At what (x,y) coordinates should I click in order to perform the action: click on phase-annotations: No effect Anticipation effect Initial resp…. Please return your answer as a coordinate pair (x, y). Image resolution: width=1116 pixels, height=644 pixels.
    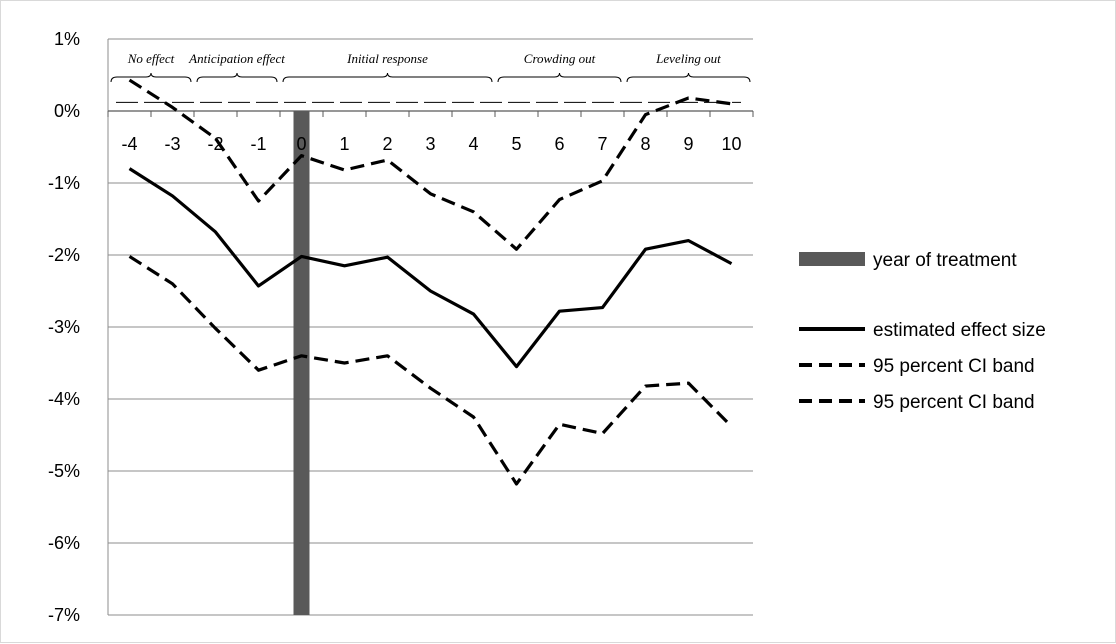
    Looking at the image, I should click on (430, 77).